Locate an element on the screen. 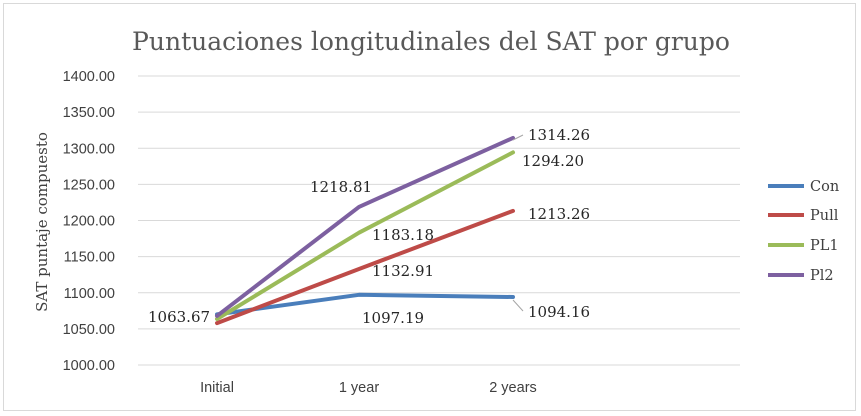 This screenshot has height=416, width=861. y-tick-label: 1300.00 is located at coordinates (89, 149).